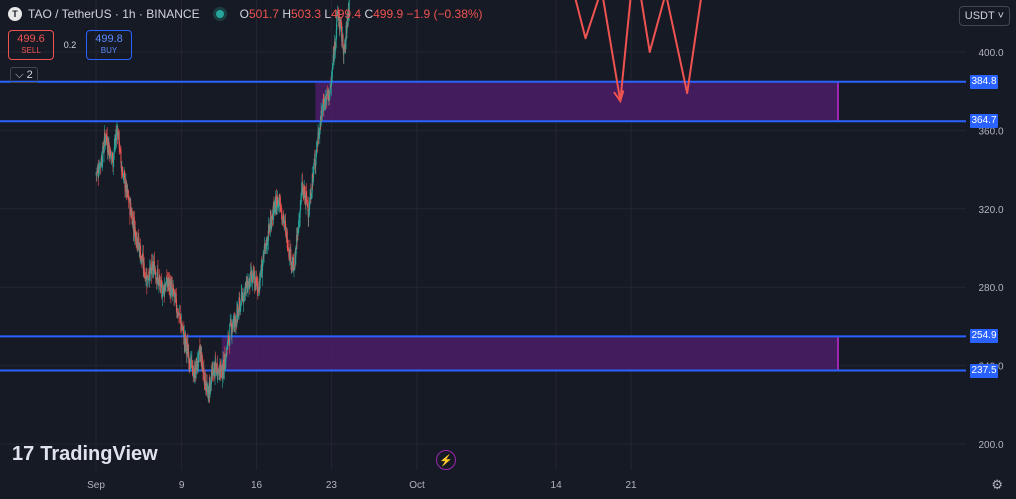  What do you see at coordinates (446, 460) in the screenshot?
I see `bolt-icon: ⚡` at bounding box center [446, 460].